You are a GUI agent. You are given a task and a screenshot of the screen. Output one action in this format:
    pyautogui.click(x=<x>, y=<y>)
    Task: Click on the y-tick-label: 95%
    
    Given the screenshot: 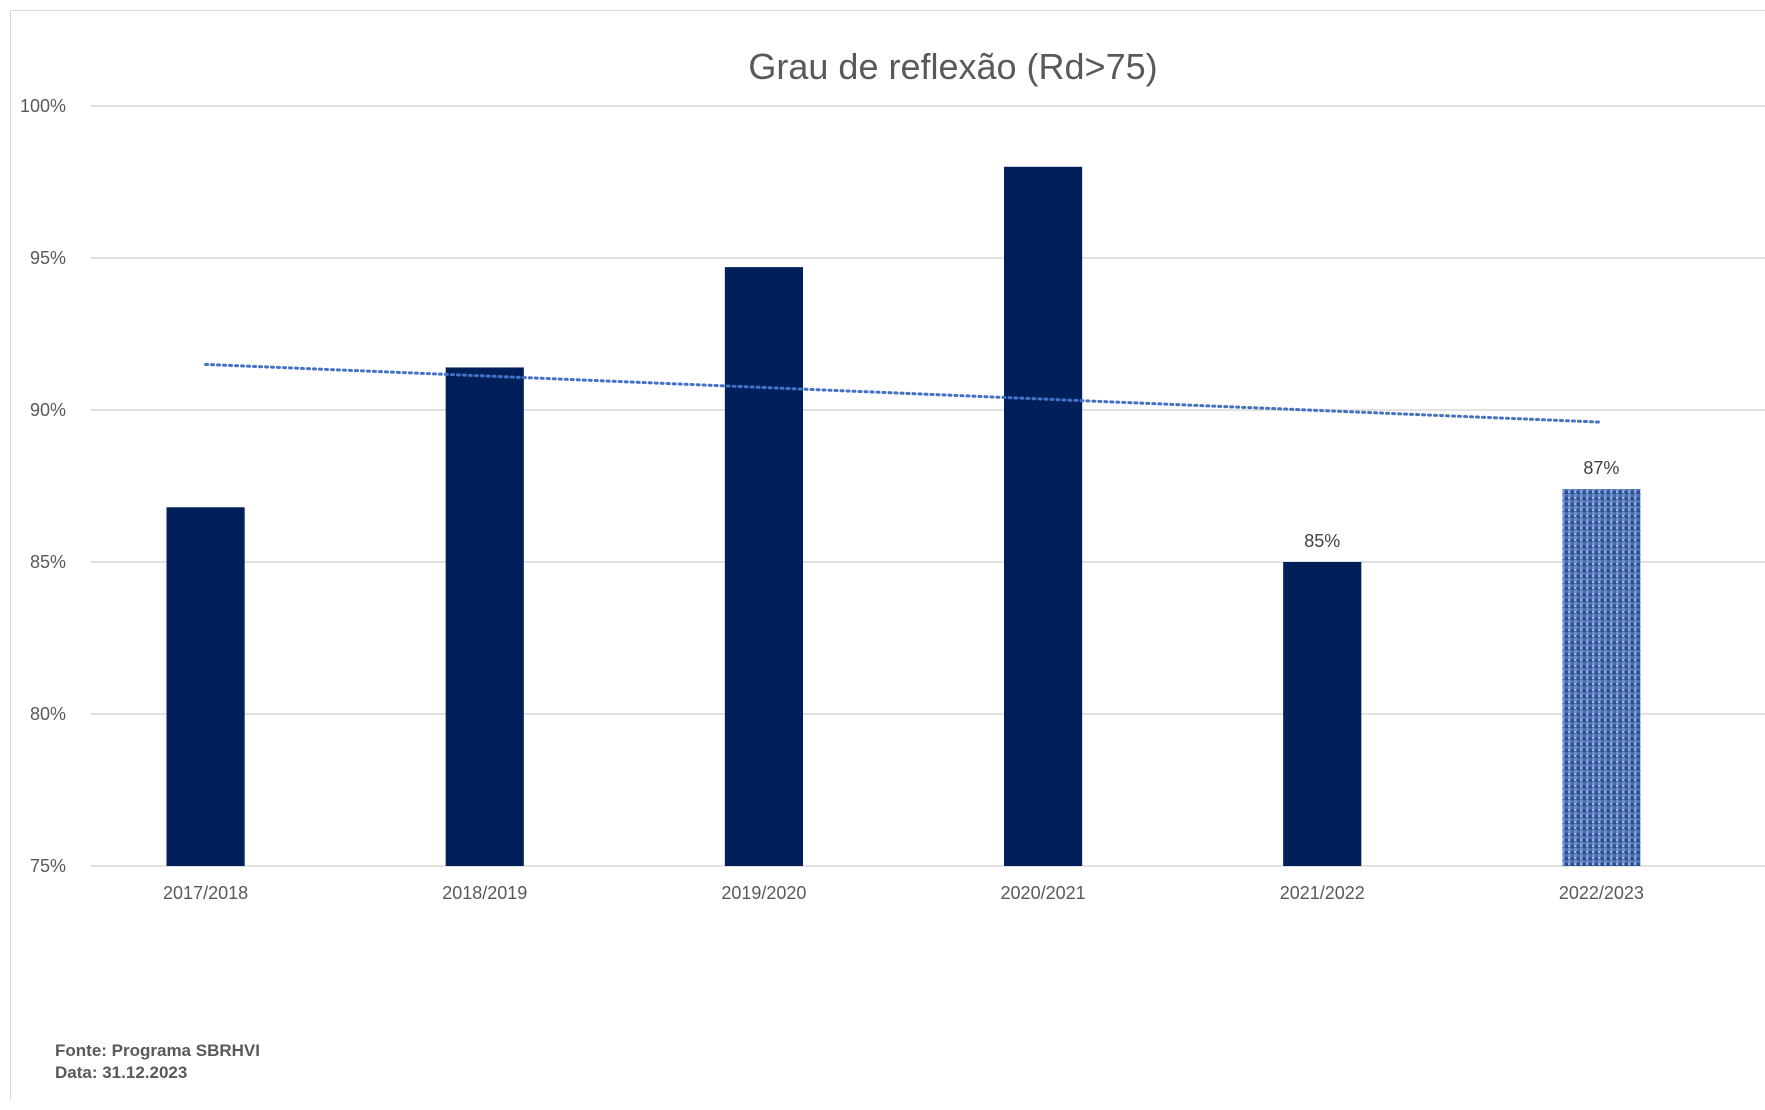 What is the action you would take?
    pyautogui.click(x=48, y=258)
    